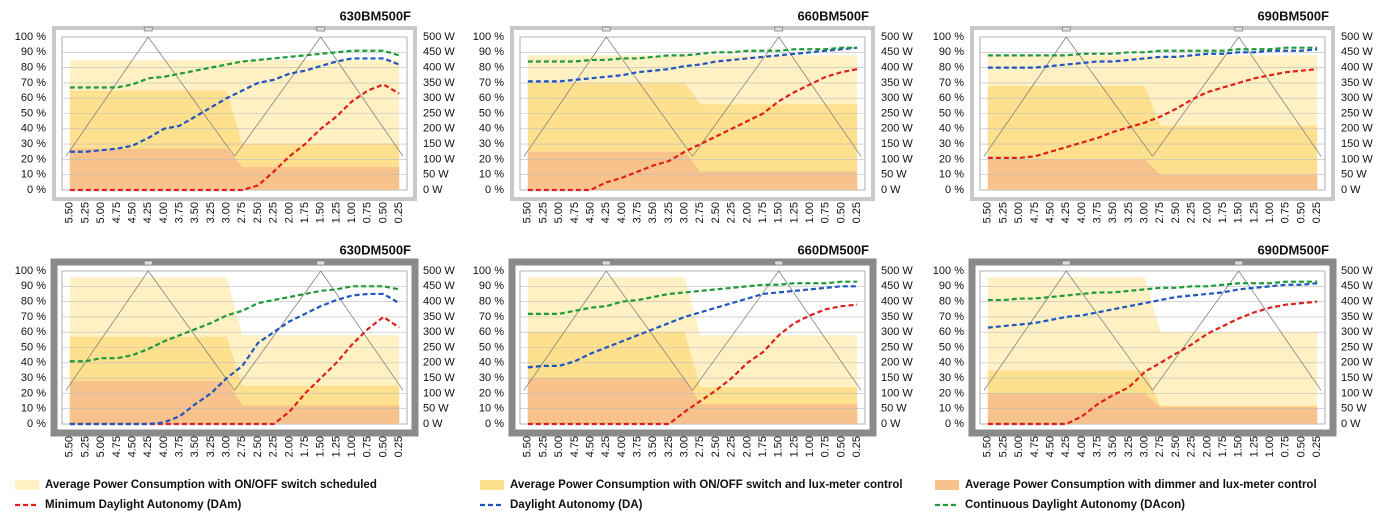 This screenshot has width=1378, height=514. What do you see at coordinates (33, 98) in the screenshot?
I see `y-tick-label: 60 %` at bounding box center [33, 98].